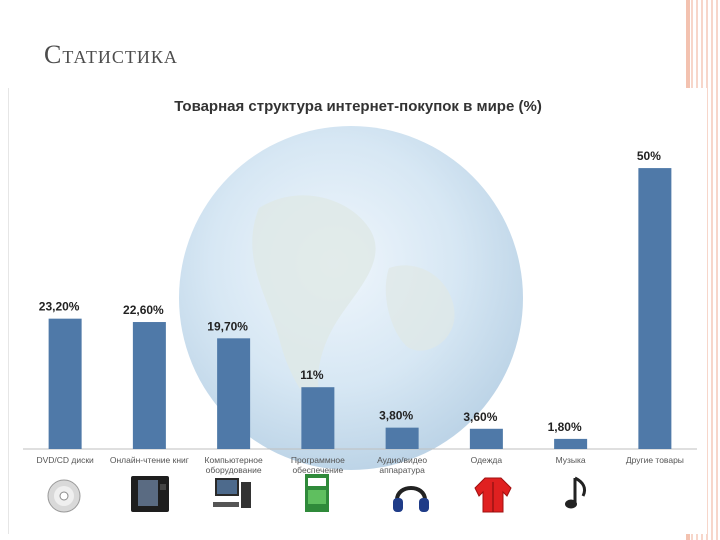  What do you see at coordinates (402, 465) in the screenshot?
I see `category-label: Аудио/видео аппаратура` at bounding box center [402, 465].